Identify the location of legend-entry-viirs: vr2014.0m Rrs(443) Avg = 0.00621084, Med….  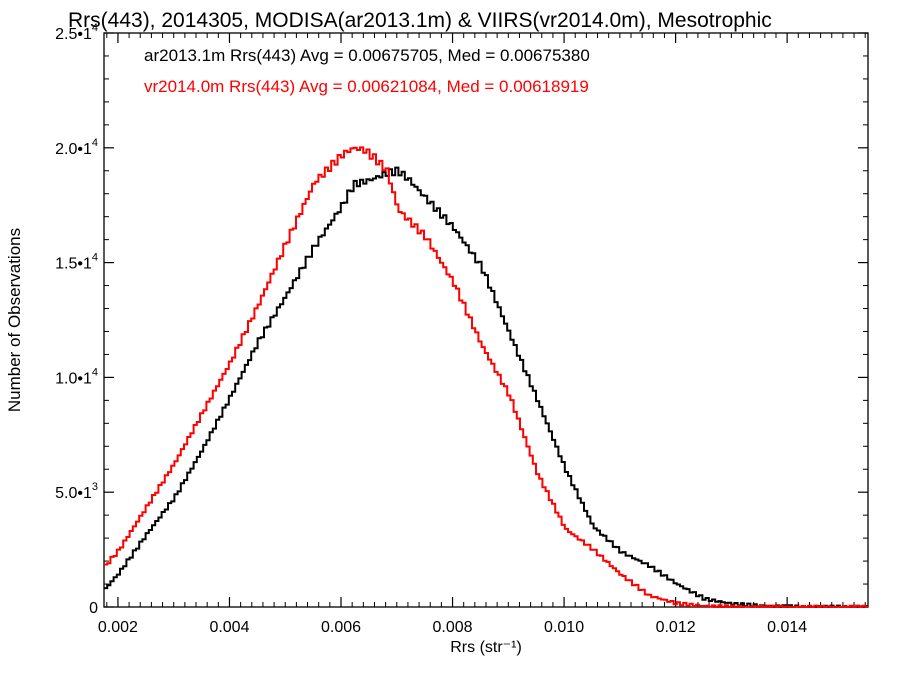
(366, 86).